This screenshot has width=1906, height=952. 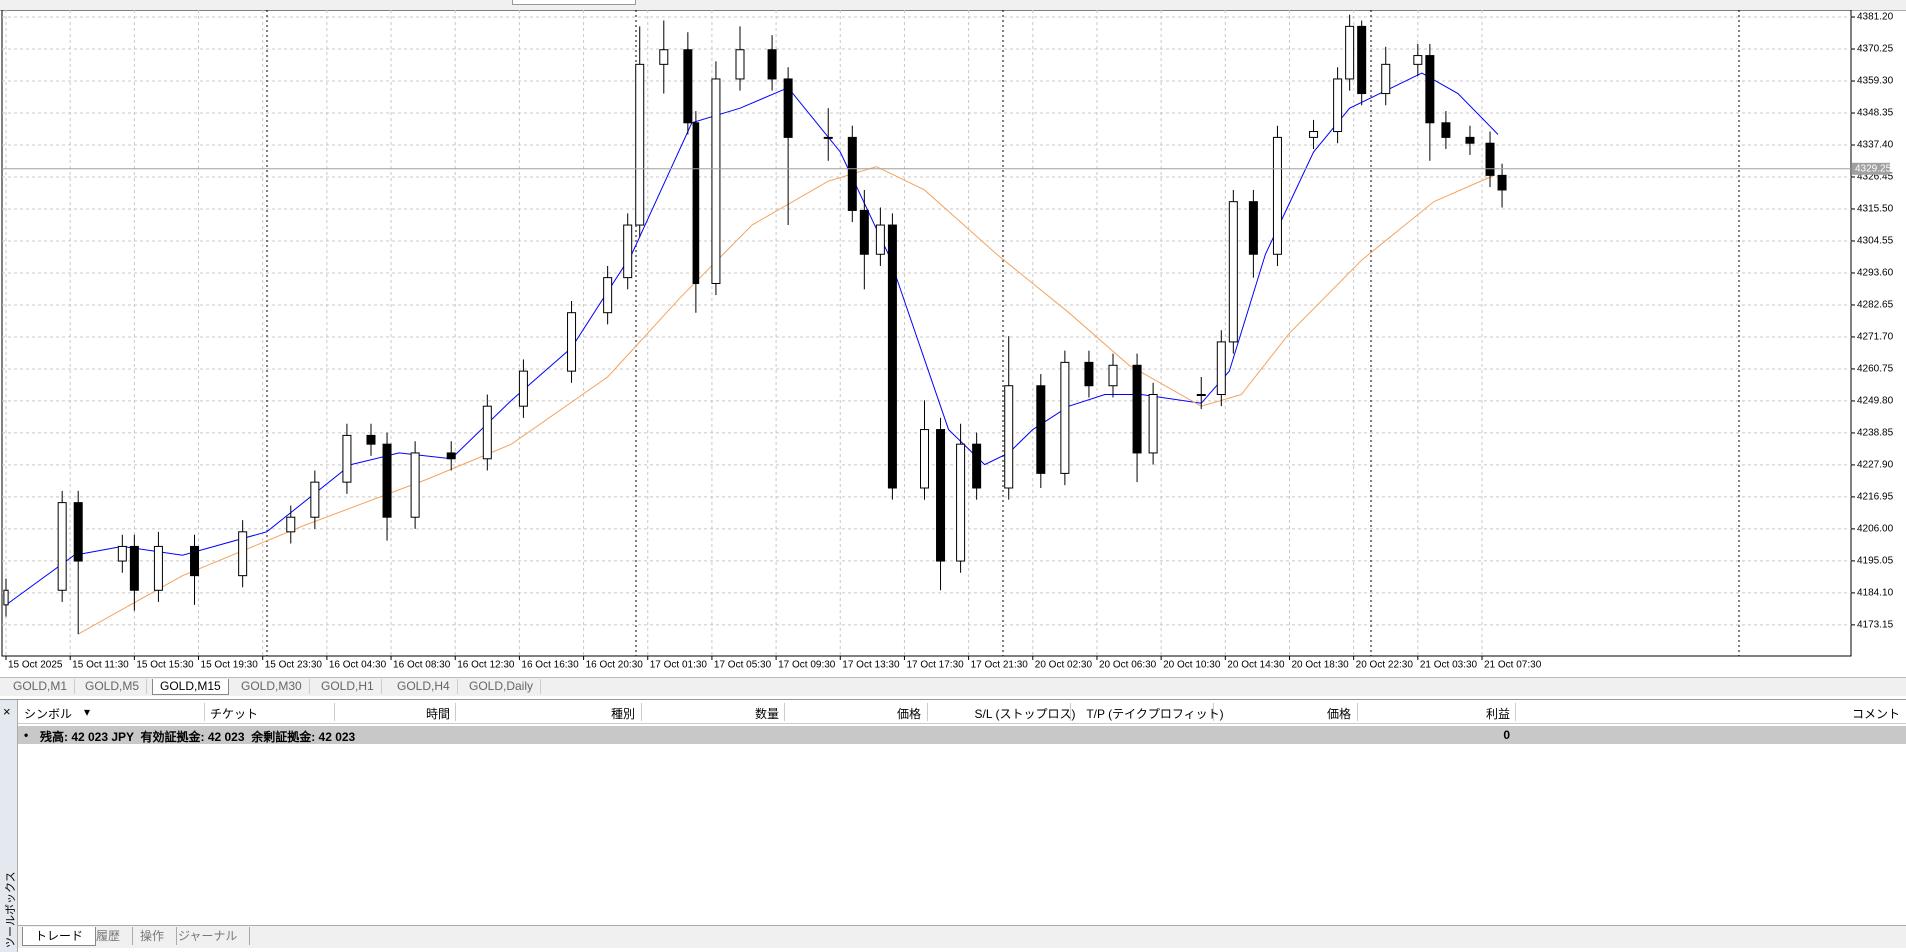 I want to click on toolbox-tab: ジャーナル, so click(x=208, y=936).